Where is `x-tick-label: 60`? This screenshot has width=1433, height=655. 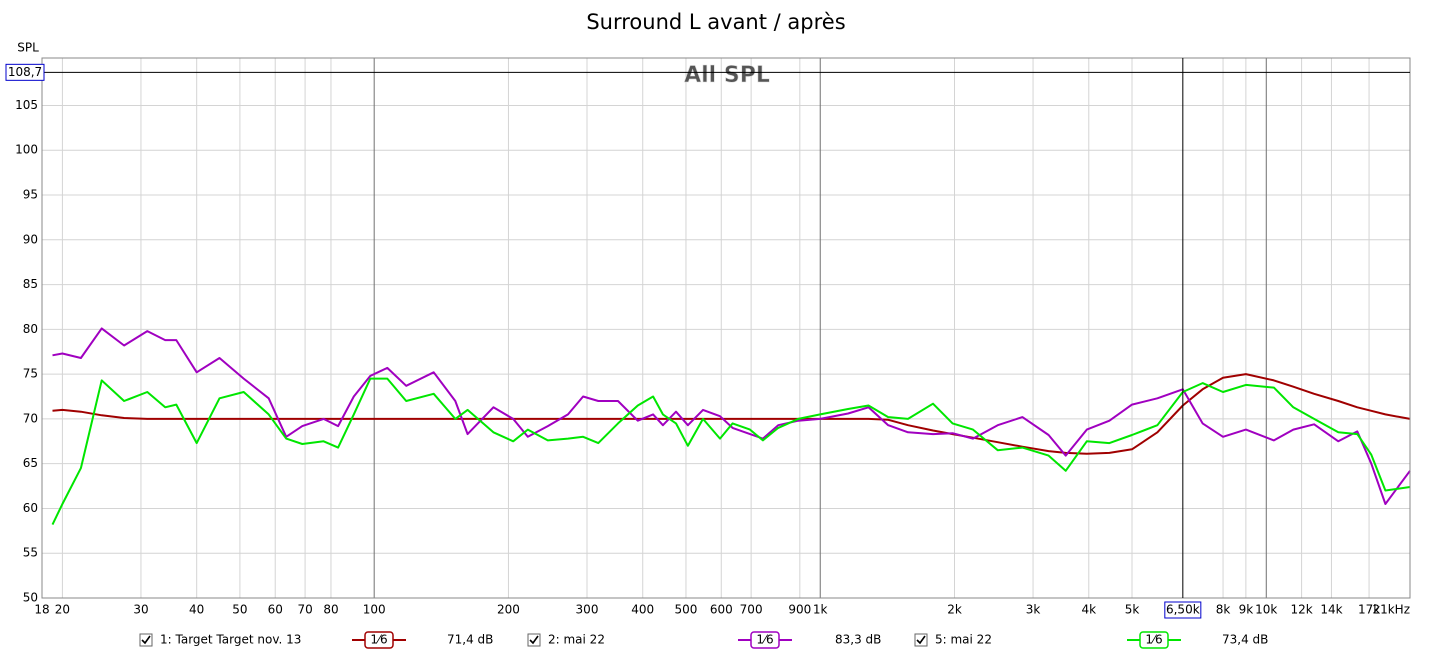
x-tick-label: 60 is located at coordinates (275, 610).